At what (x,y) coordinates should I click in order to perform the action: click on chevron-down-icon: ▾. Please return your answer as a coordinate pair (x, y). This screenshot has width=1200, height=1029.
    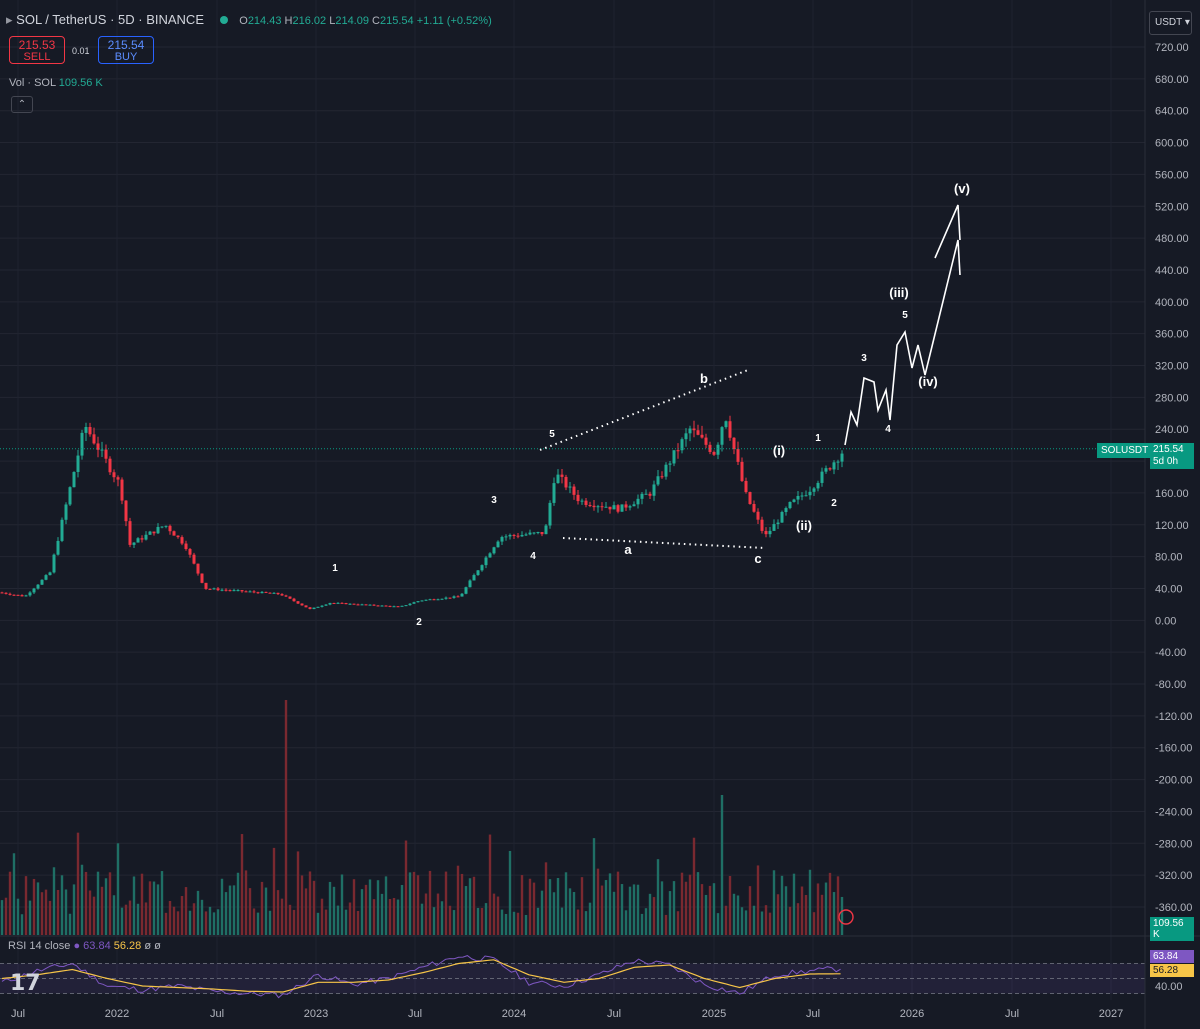
    Looking at the image, I should click on (1187, 22).